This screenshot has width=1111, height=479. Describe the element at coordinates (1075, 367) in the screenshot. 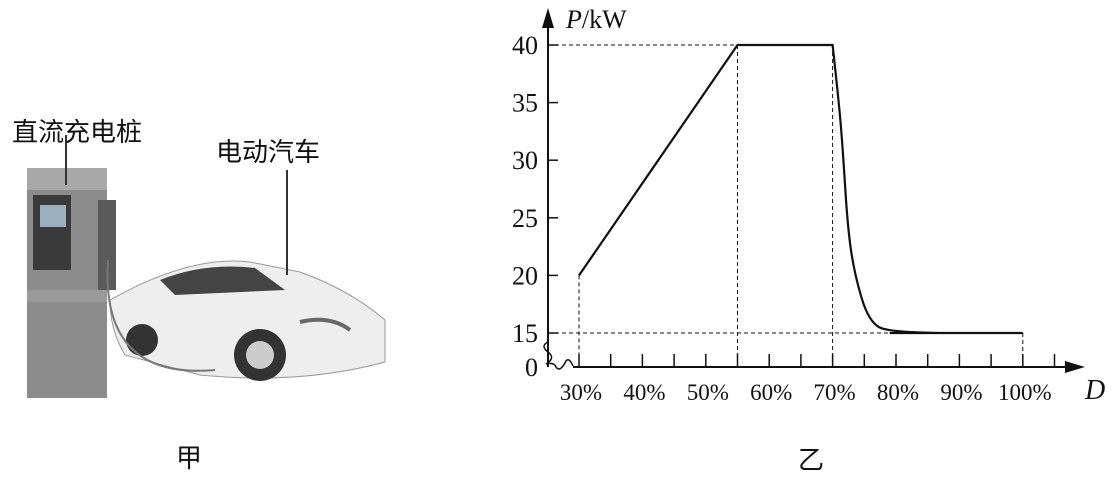

I see `x-axis-arrow` at that location.